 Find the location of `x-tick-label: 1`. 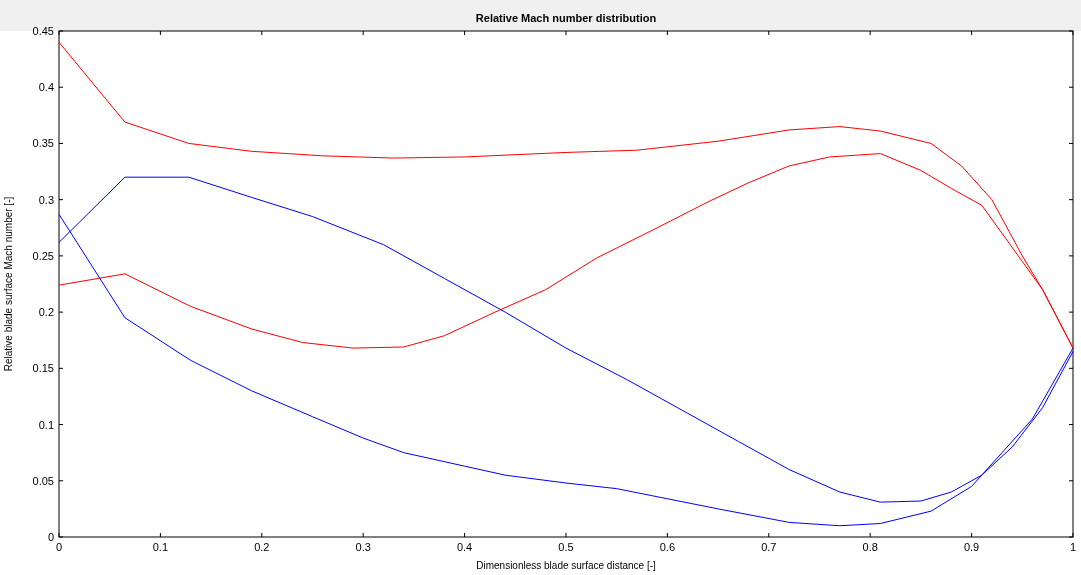

x-tick-label: 1 is located at coordinates (1073, 547).